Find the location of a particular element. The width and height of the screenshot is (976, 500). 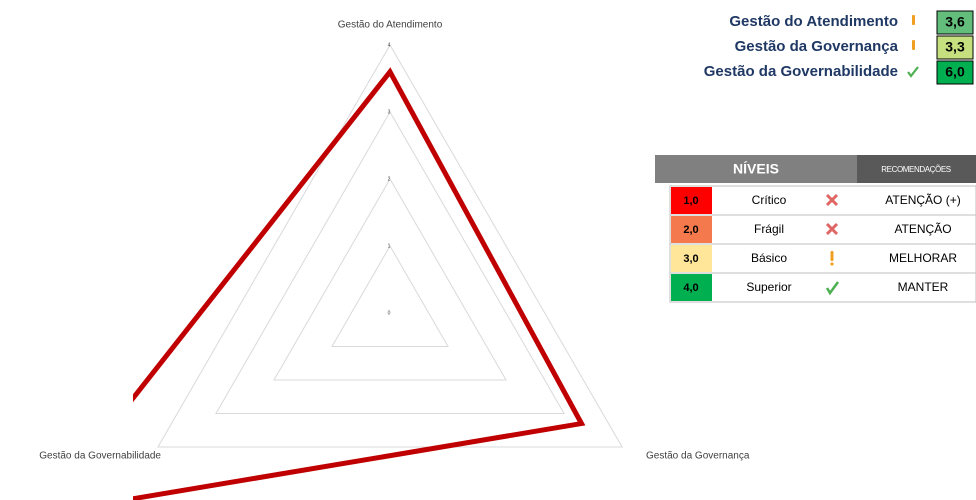

r-tick-label: 0 is located at coordinates (389, 313).